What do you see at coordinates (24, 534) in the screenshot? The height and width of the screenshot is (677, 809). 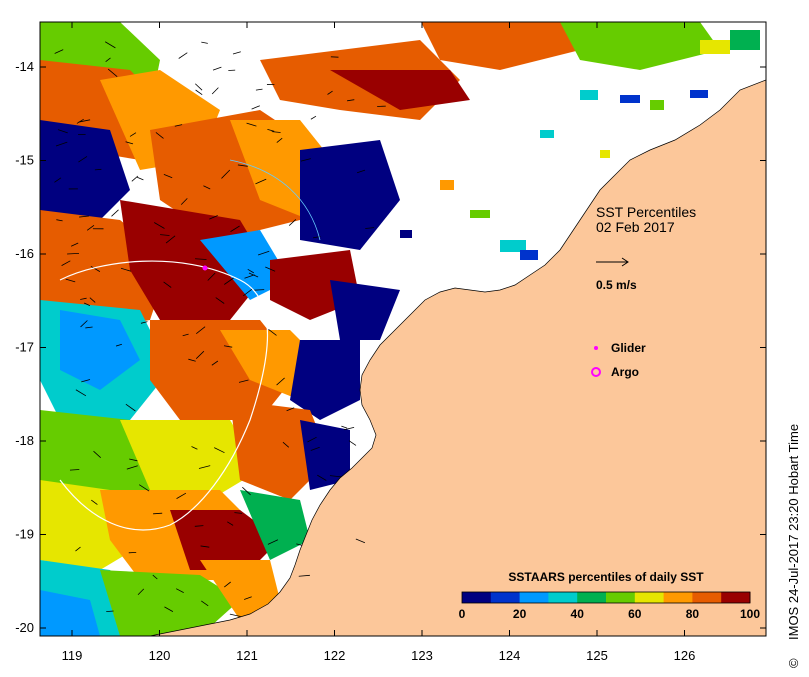 I see `y-tick-label: -19` at bounding box center [24, 534].